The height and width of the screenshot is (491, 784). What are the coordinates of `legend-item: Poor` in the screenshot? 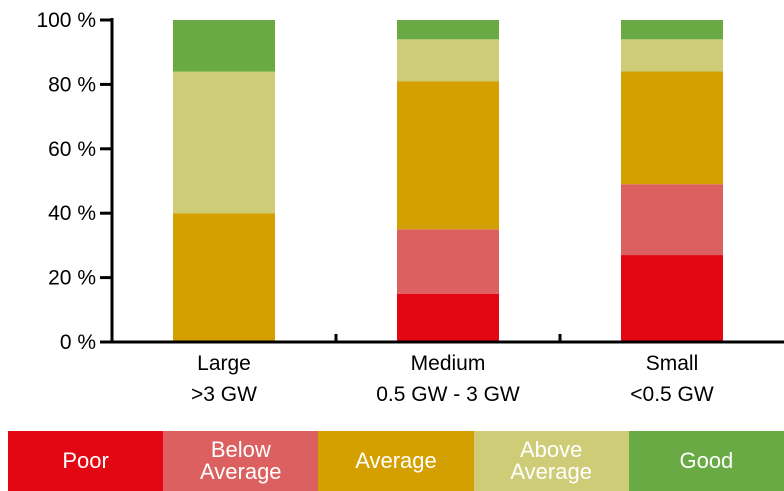 It's located at (86, 461).